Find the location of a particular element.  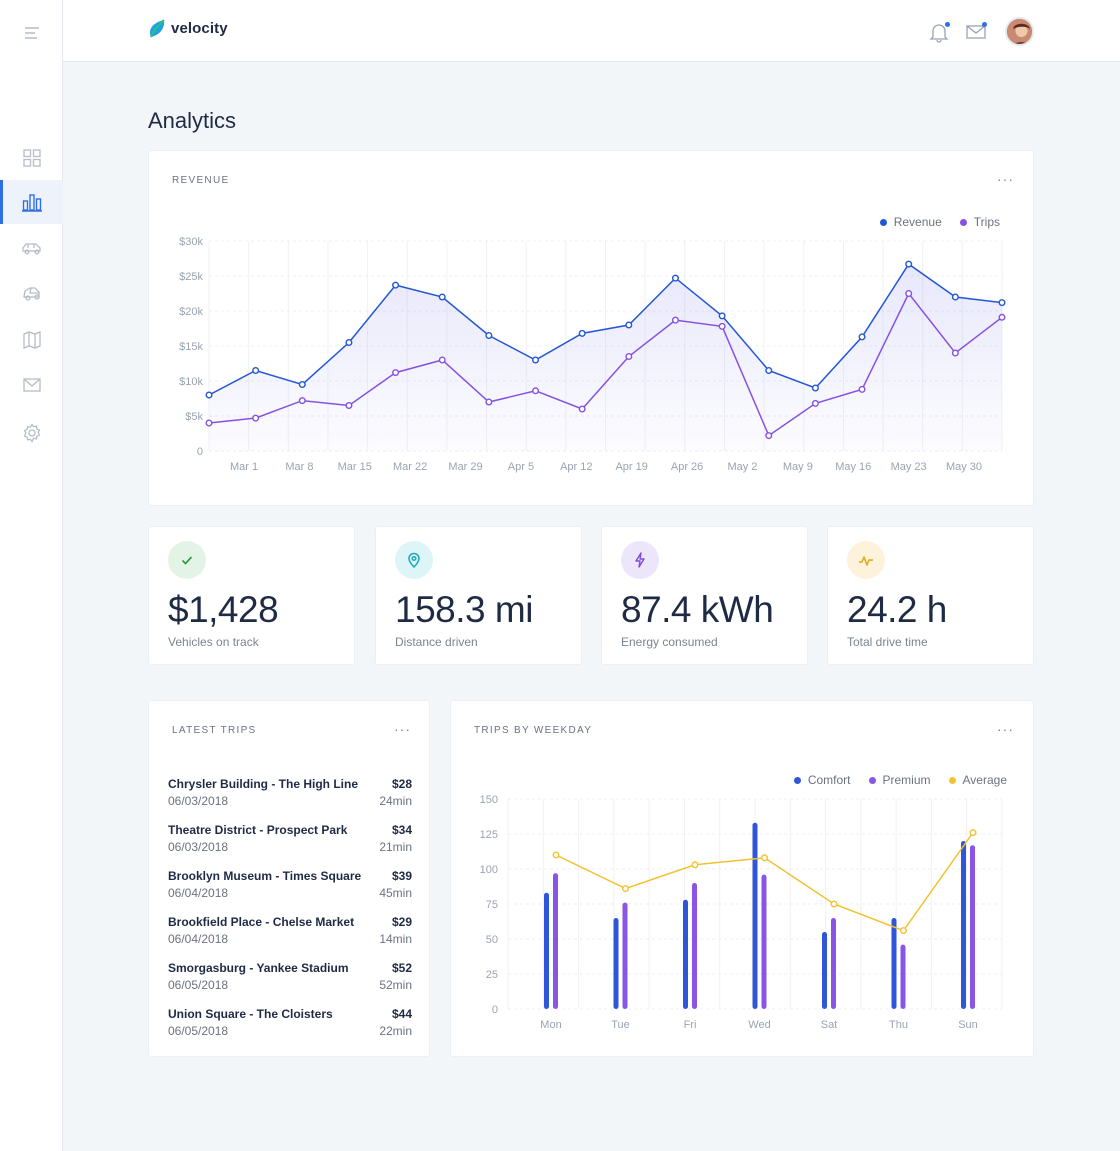

legend-item-revenue: Revenue is located at coordinates (910, 222).